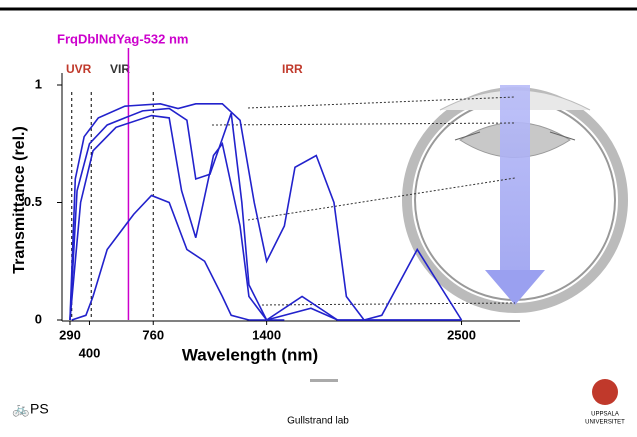 The image size is (637, 437). What do you see at coordinates (461, 334) in the screenshot?
I see `x-tick-label: 2500` at bounding box center [461, 334].